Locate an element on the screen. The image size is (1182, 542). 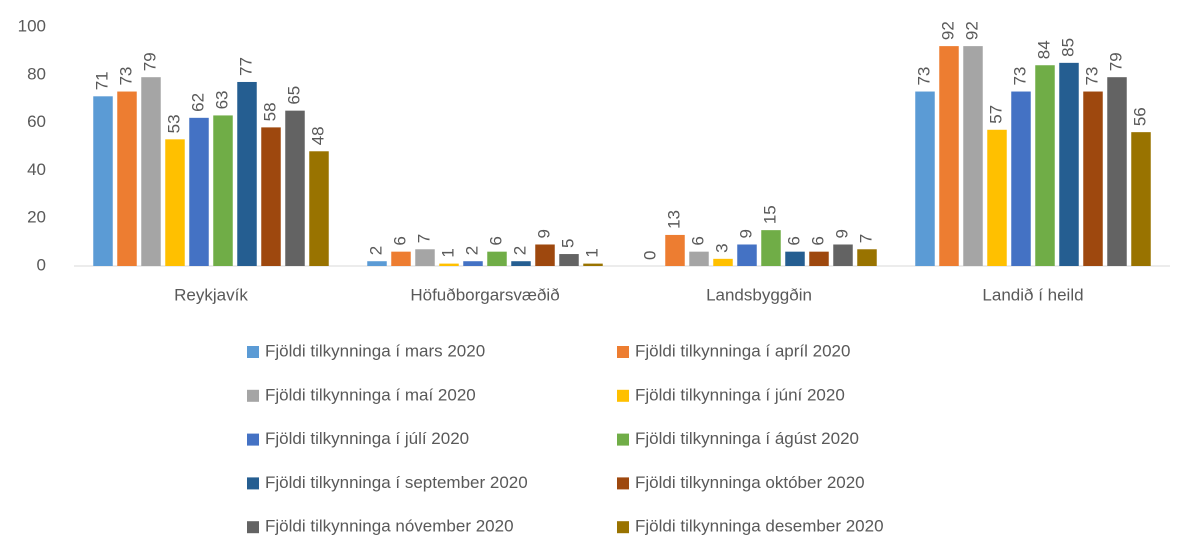
data-label: 3 is located at coordinates (721, 247).